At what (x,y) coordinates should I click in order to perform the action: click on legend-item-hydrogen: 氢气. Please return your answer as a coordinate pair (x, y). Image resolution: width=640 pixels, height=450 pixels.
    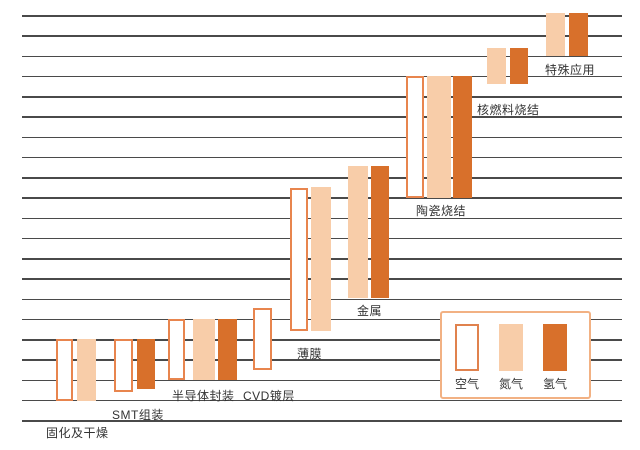
    Looking at the image, I should click on (555, 360).